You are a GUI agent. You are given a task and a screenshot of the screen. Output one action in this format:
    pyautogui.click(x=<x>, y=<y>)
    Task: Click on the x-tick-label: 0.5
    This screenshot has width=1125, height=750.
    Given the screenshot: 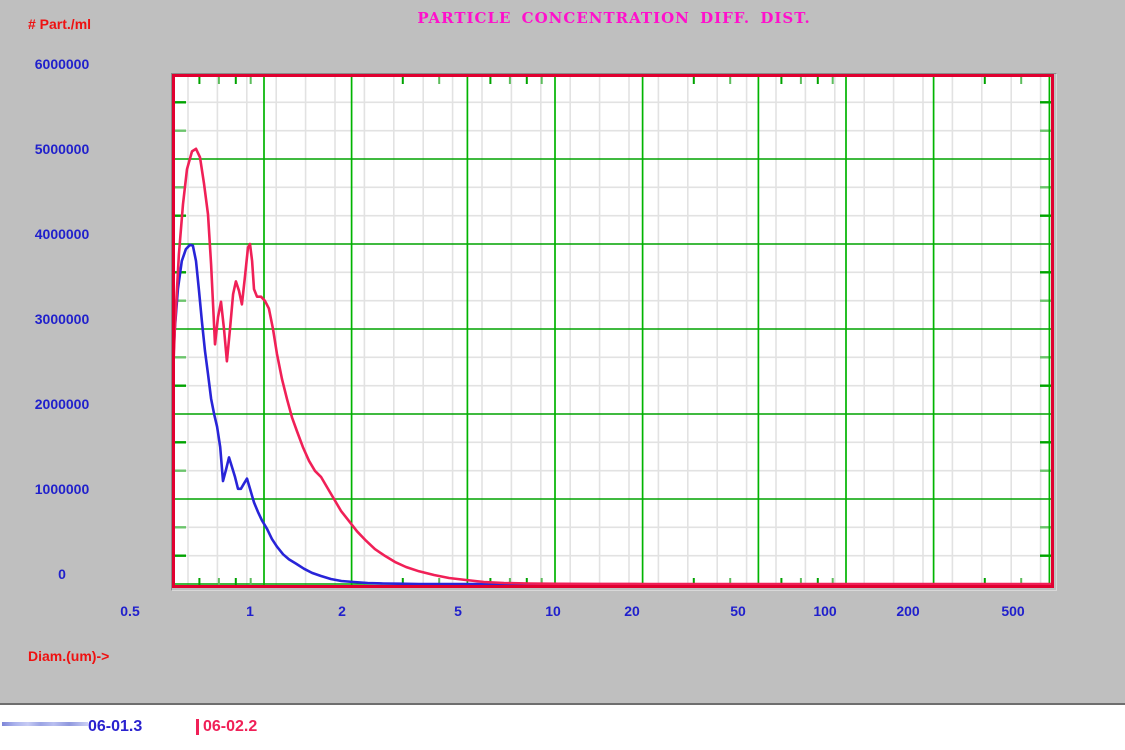 What is the action you would take?
    pyautogui.click(x=130, y=611)
    